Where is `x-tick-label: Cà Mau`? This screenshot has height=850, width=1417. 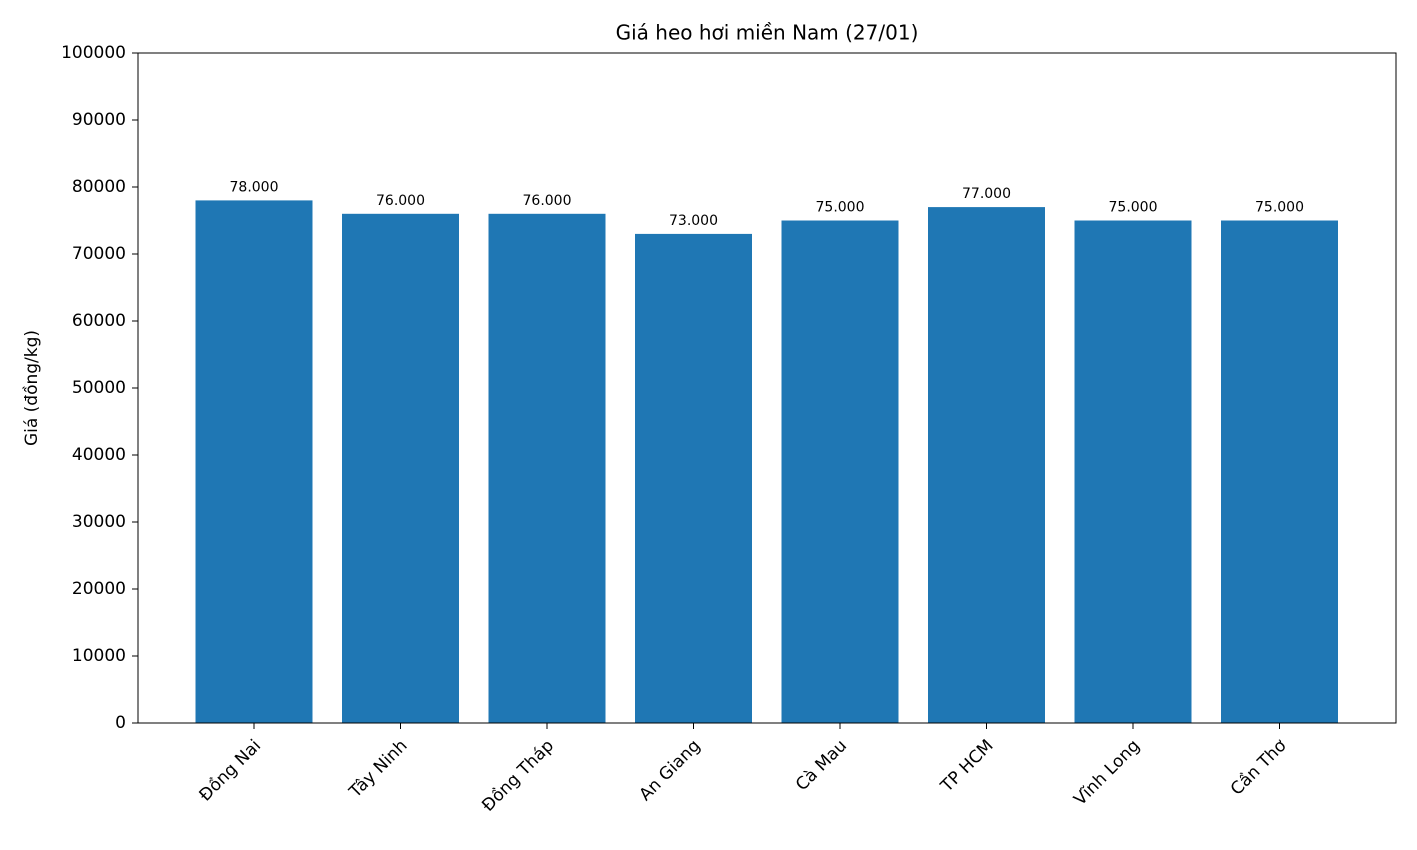 x-tick-label: Cà Mau is located at coordinates (821, 765).